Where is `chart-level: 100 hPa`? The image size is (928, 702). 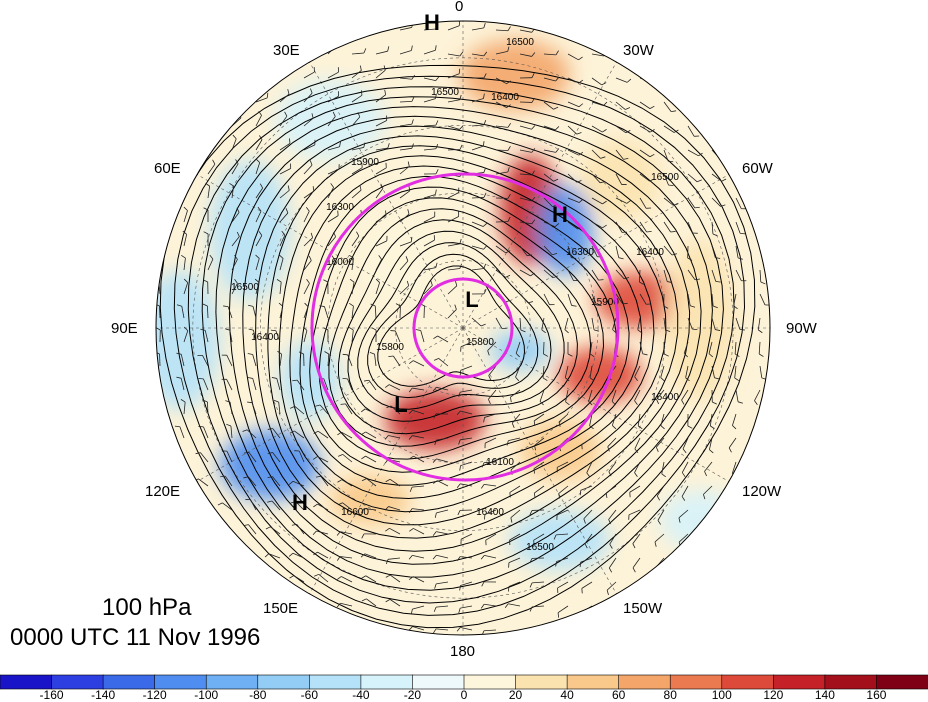
chart-level: 100 hPa is located at coordinates (147, 607).